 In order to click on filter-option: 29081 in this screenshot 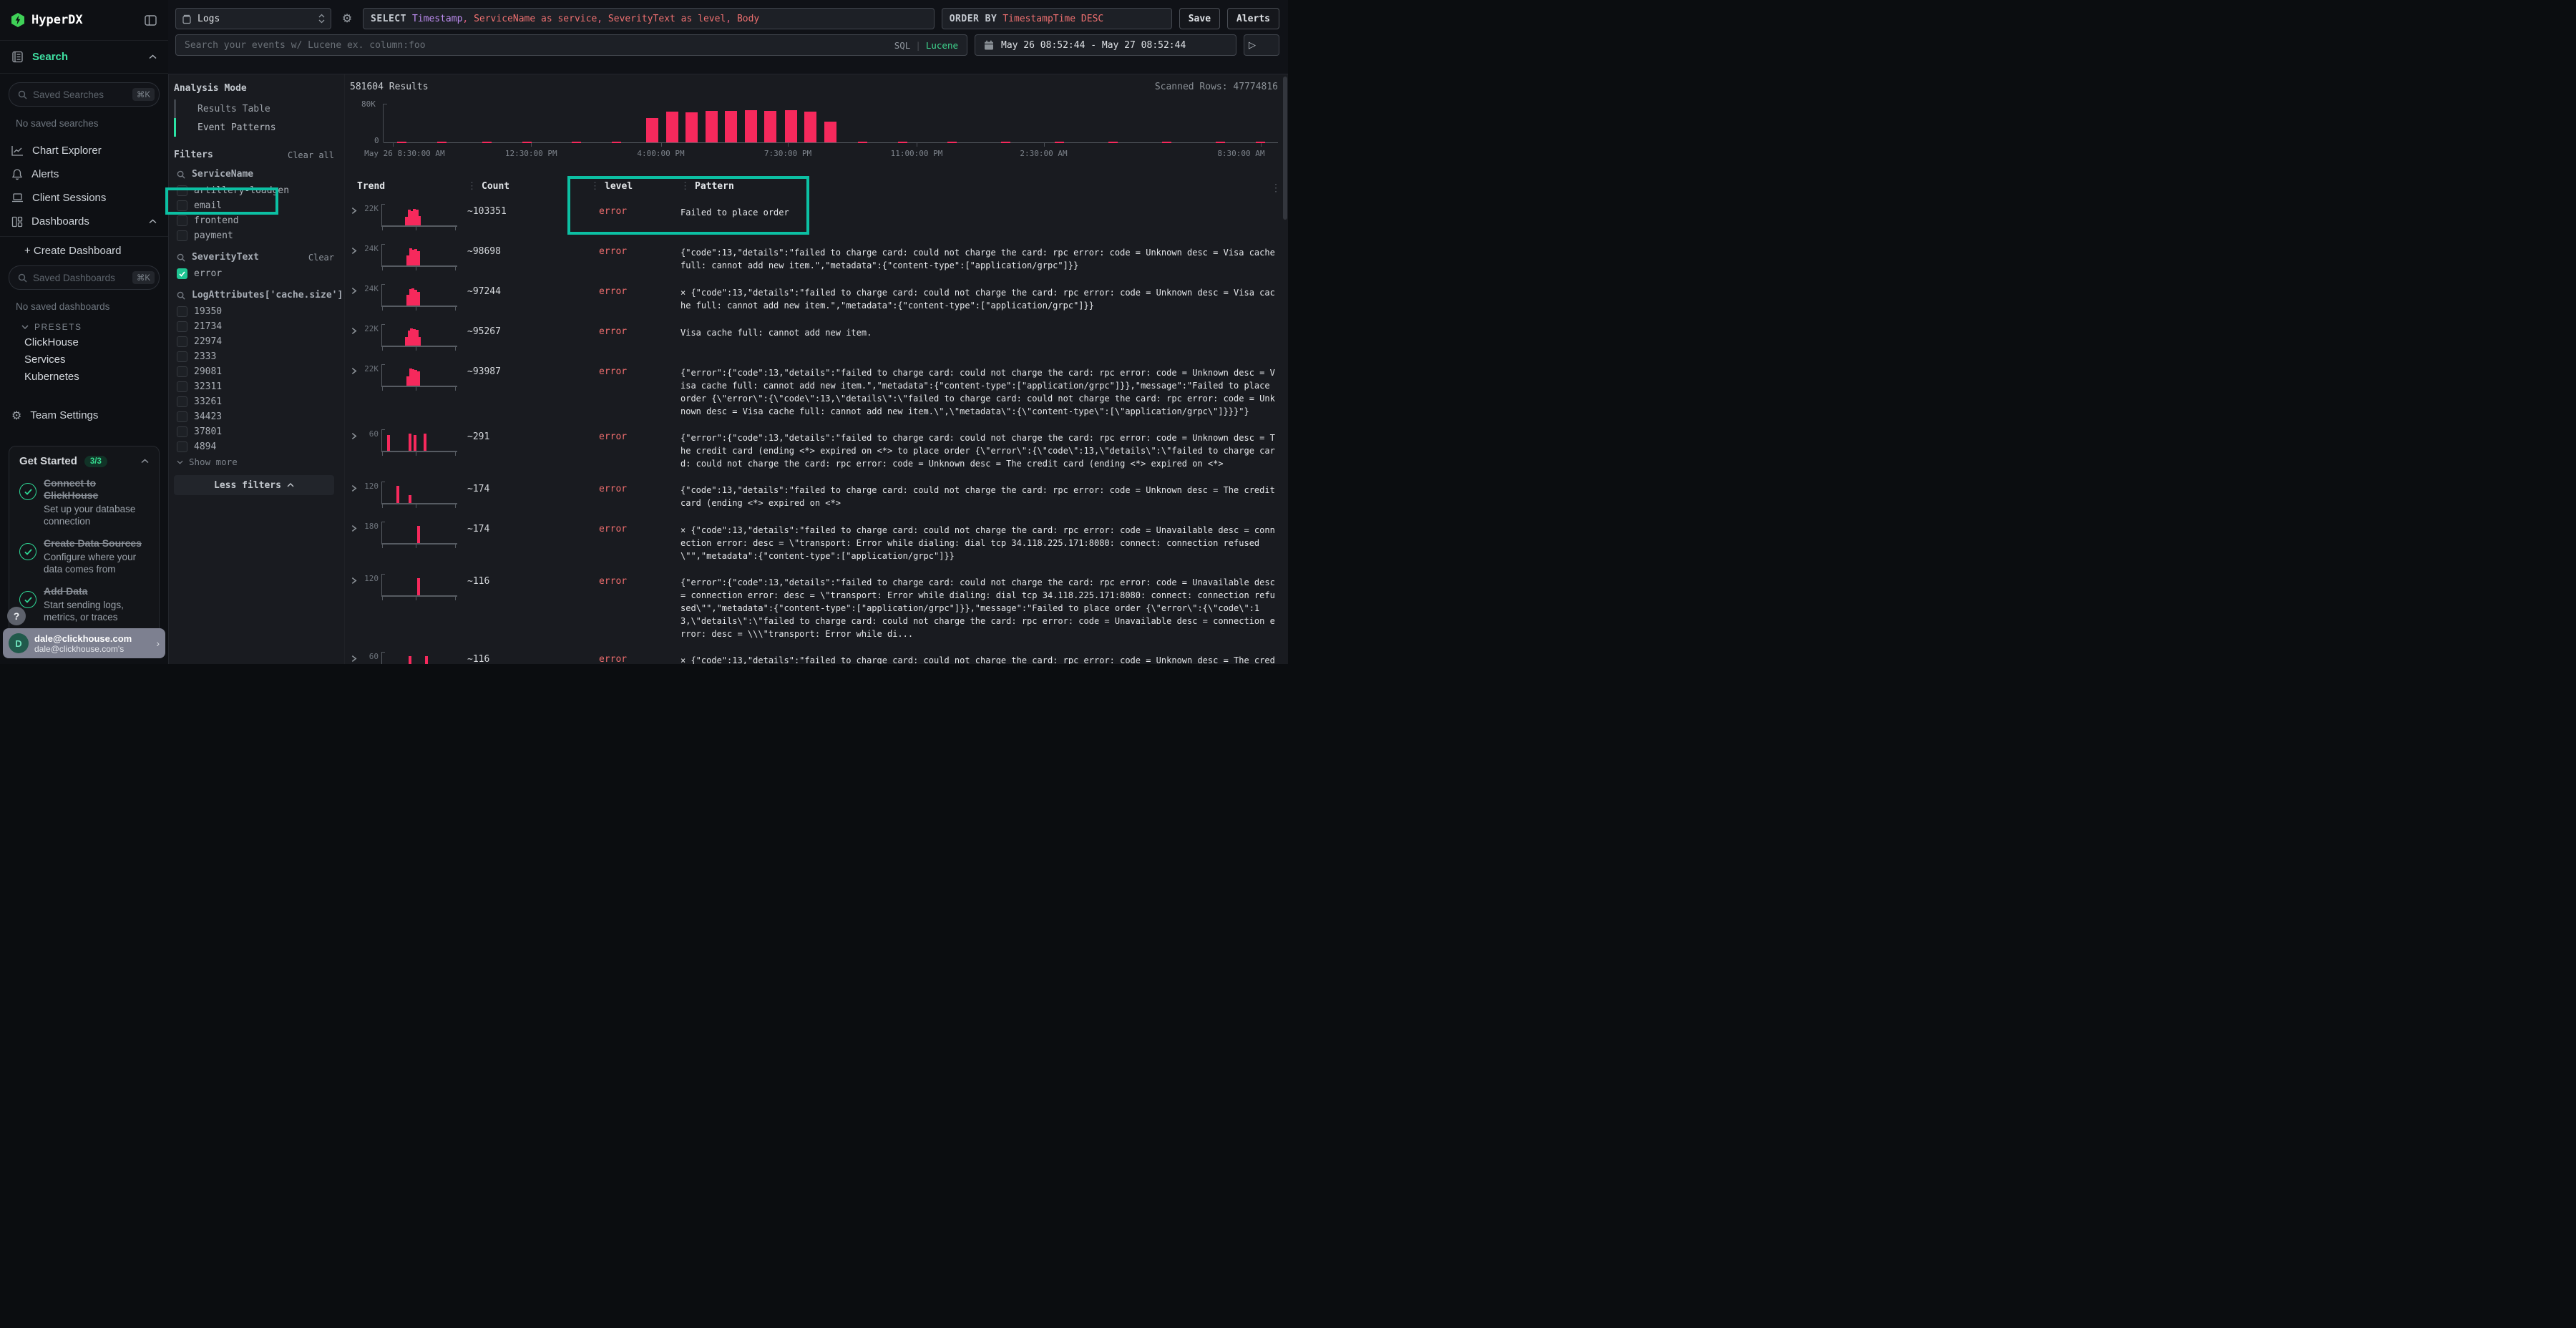, I will do `click(259, 371)`.